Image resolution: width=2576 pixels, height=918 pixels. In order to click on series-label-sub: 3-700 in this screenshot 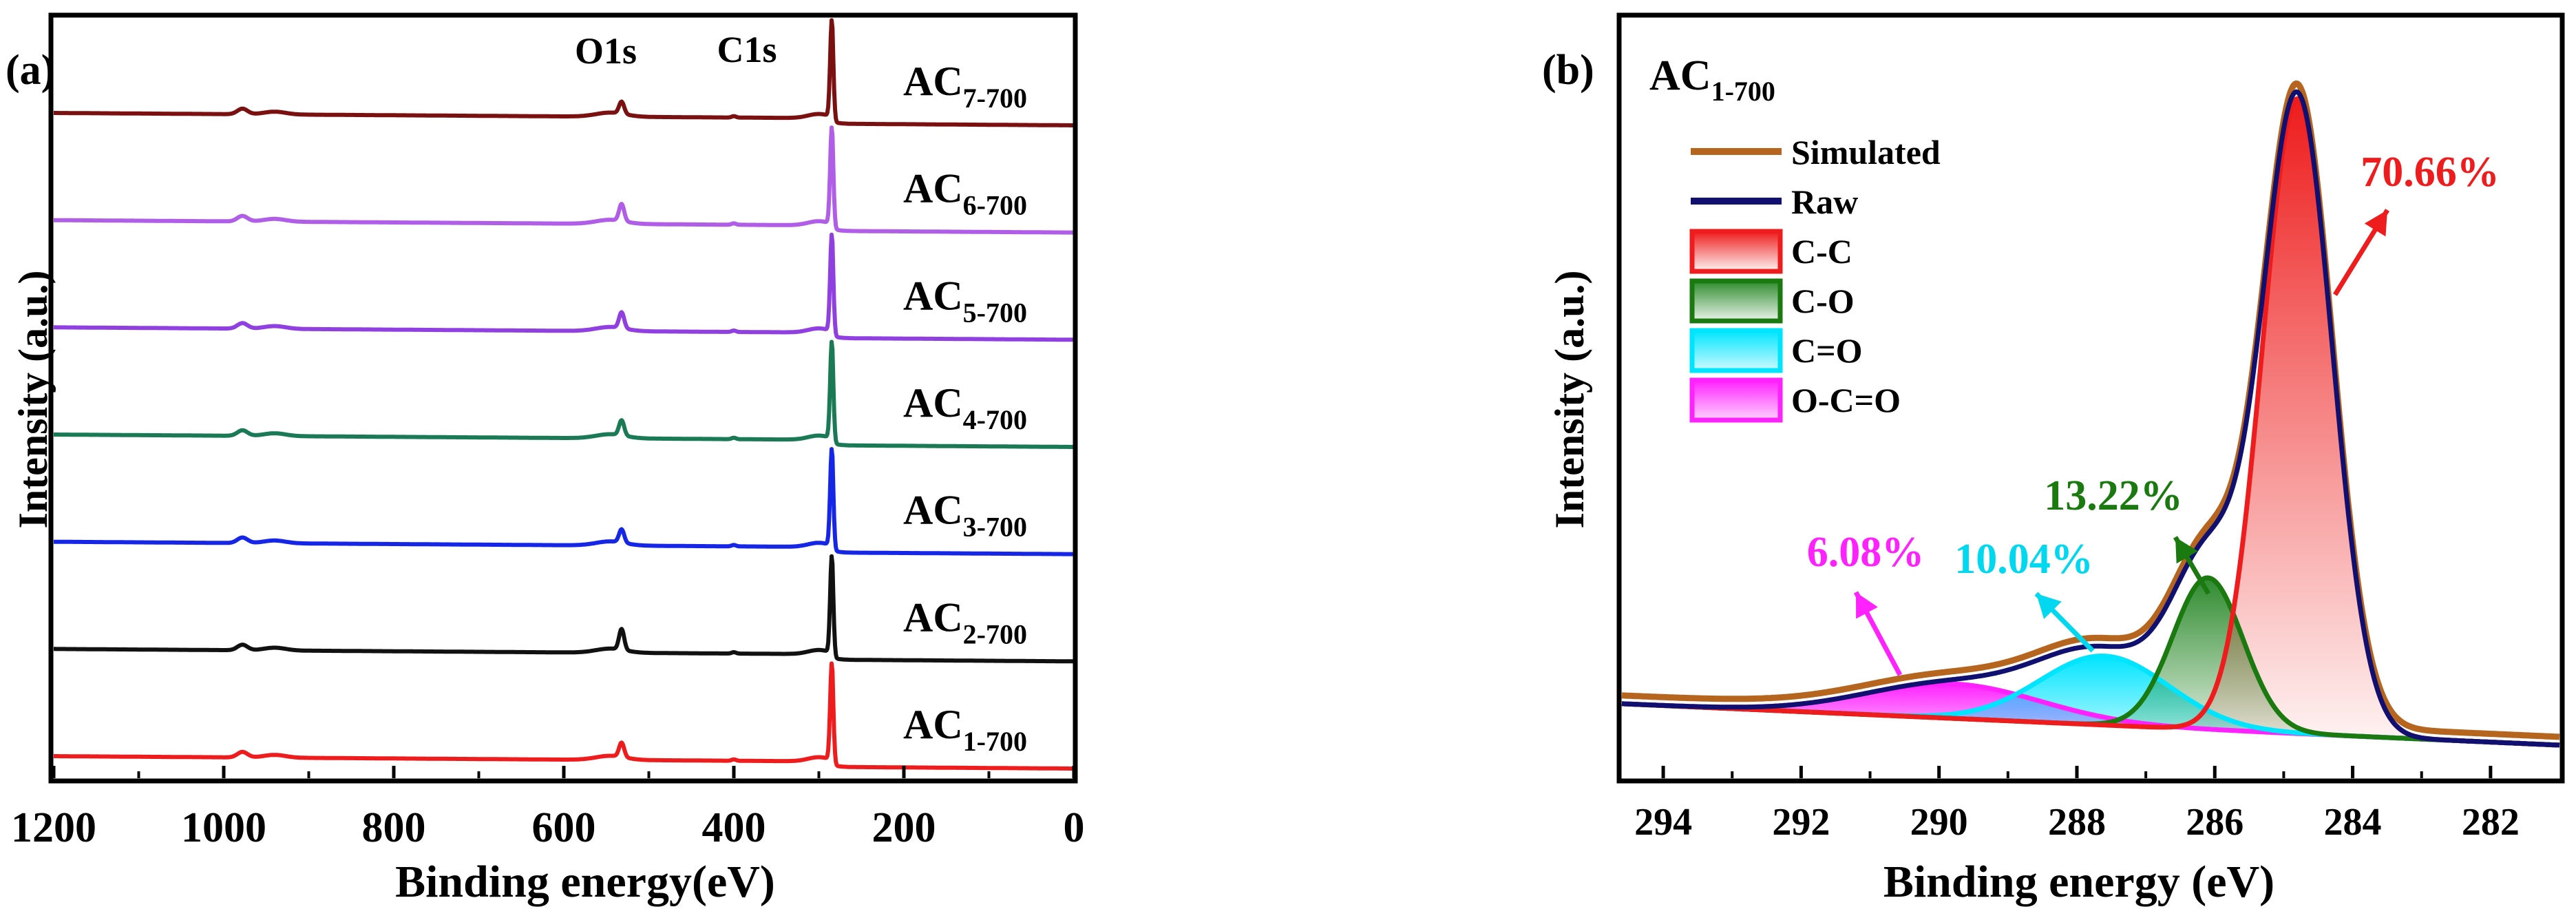, I will do `click(995, 527)`.